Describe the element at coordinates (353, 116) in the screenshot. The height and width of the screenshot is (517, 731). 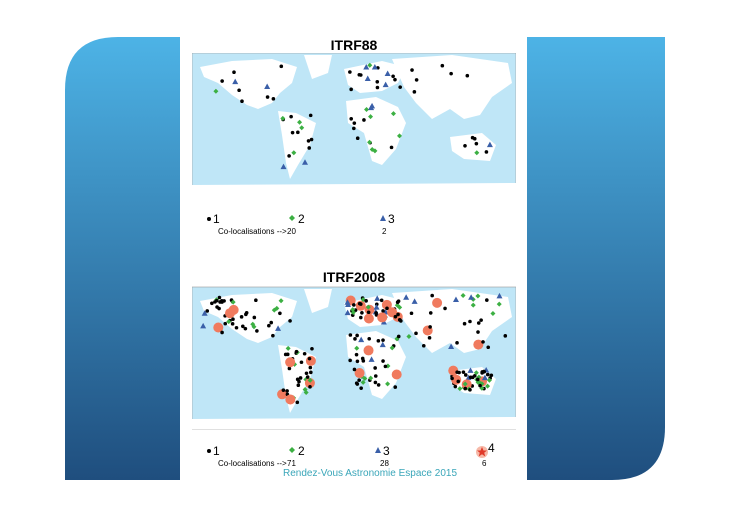
I see `stations` at that location.